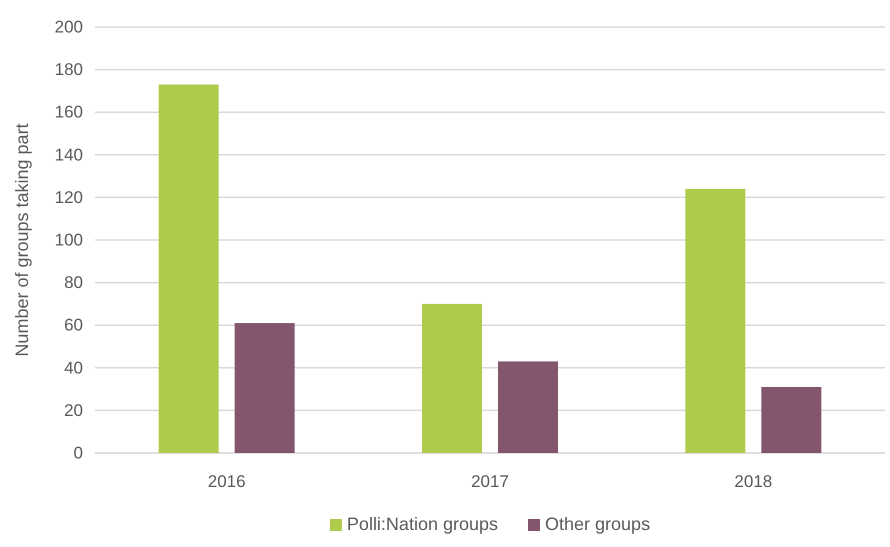  What do you see at coordinates (73, 282) in the screenshot?
I see `y-tick-label: 80` at bounding box center [73, 282].